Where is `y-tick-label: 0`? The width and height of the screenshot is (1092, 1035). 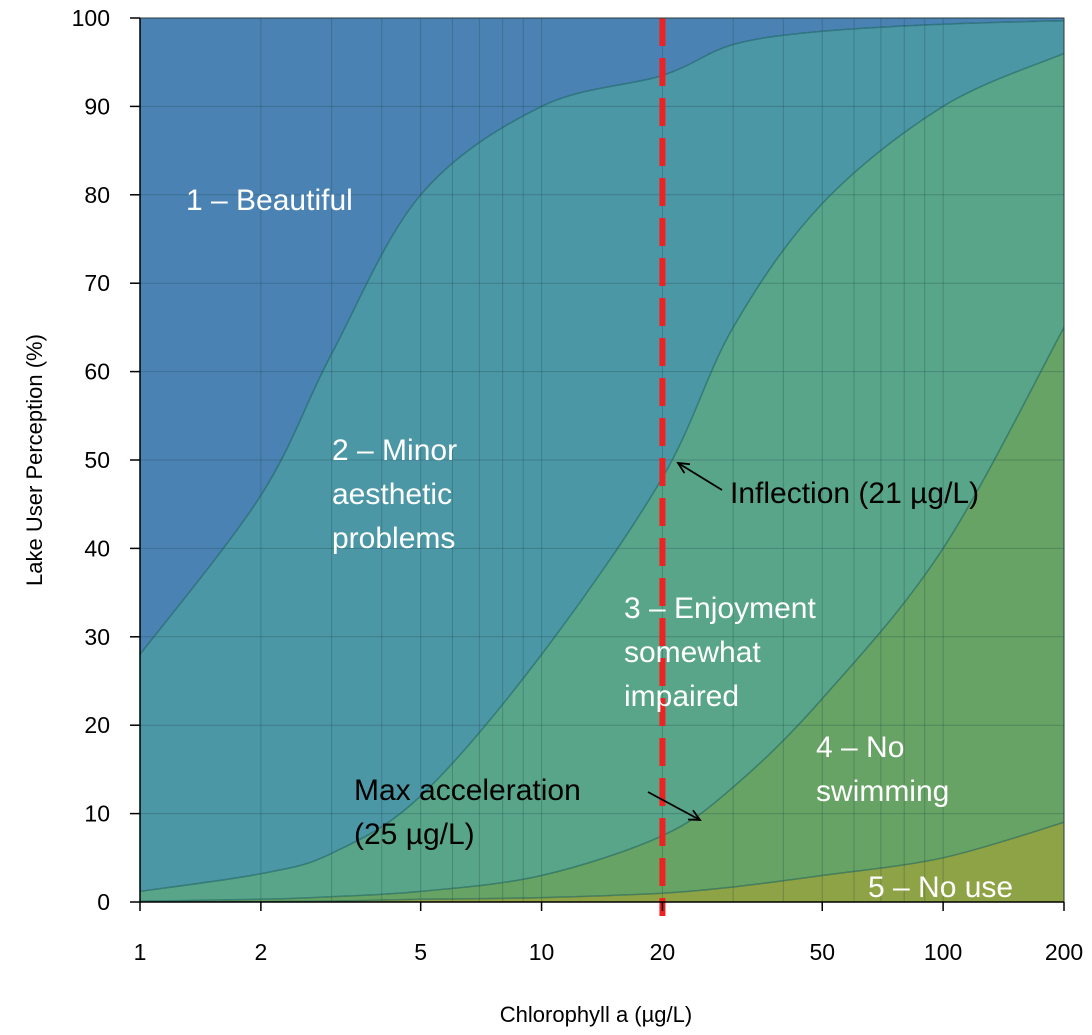 y-tick-label: 0 is located at coordinates (103, 902).